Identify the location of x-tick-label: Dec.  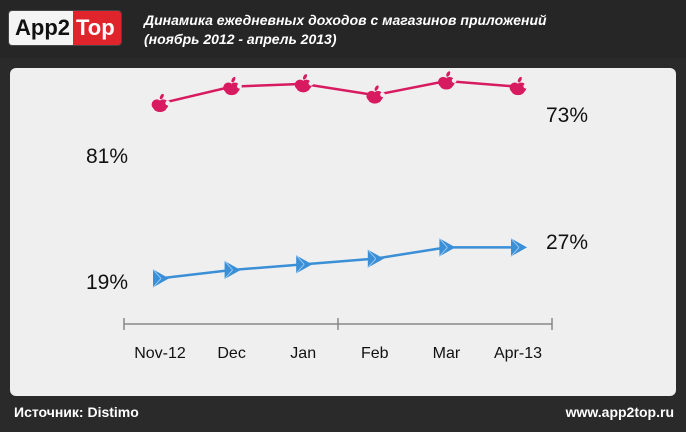
(231, 353).